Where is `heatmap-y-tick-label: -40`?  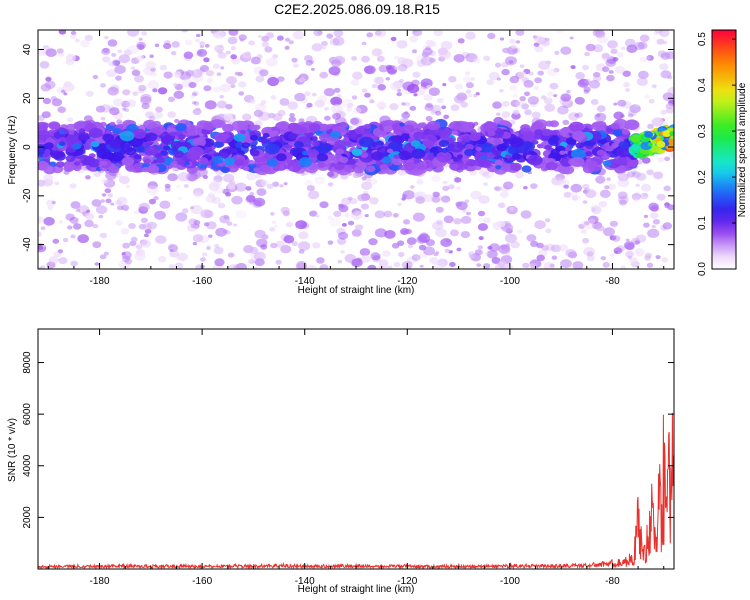 heatmap-y-tick-label: -40 is located at coordinates (27, 244).